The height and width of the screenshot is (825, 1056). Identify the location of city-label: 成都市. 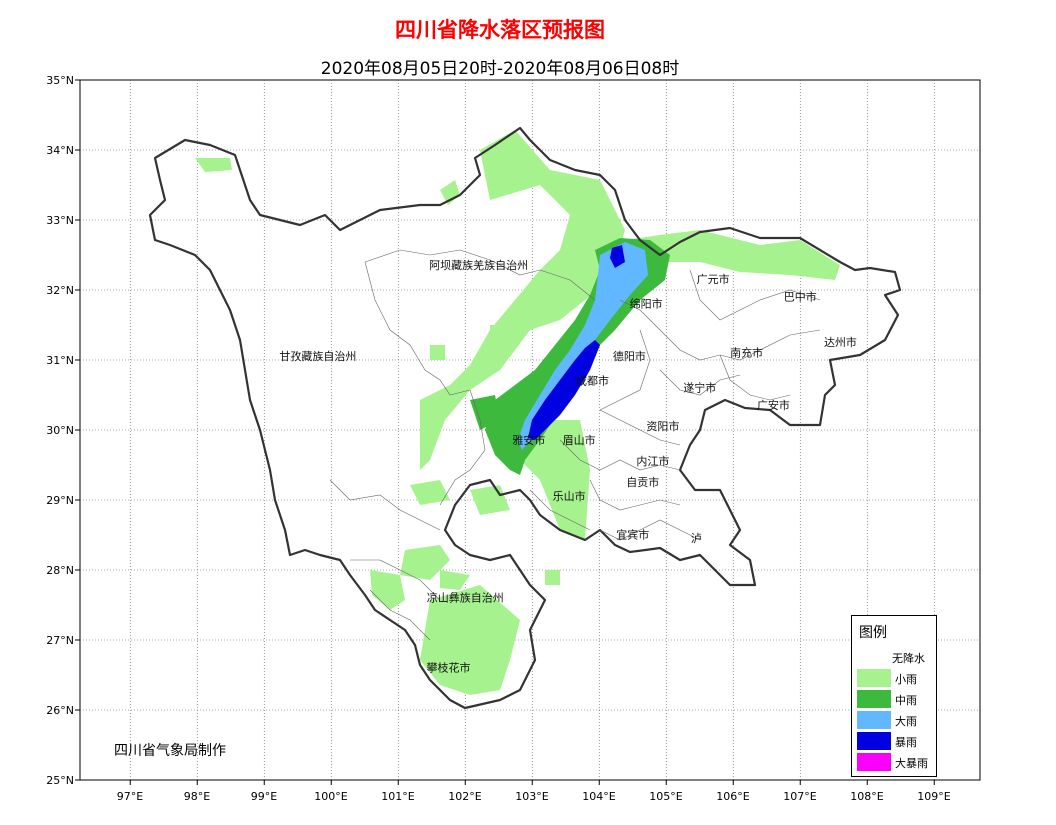
(592, 381).